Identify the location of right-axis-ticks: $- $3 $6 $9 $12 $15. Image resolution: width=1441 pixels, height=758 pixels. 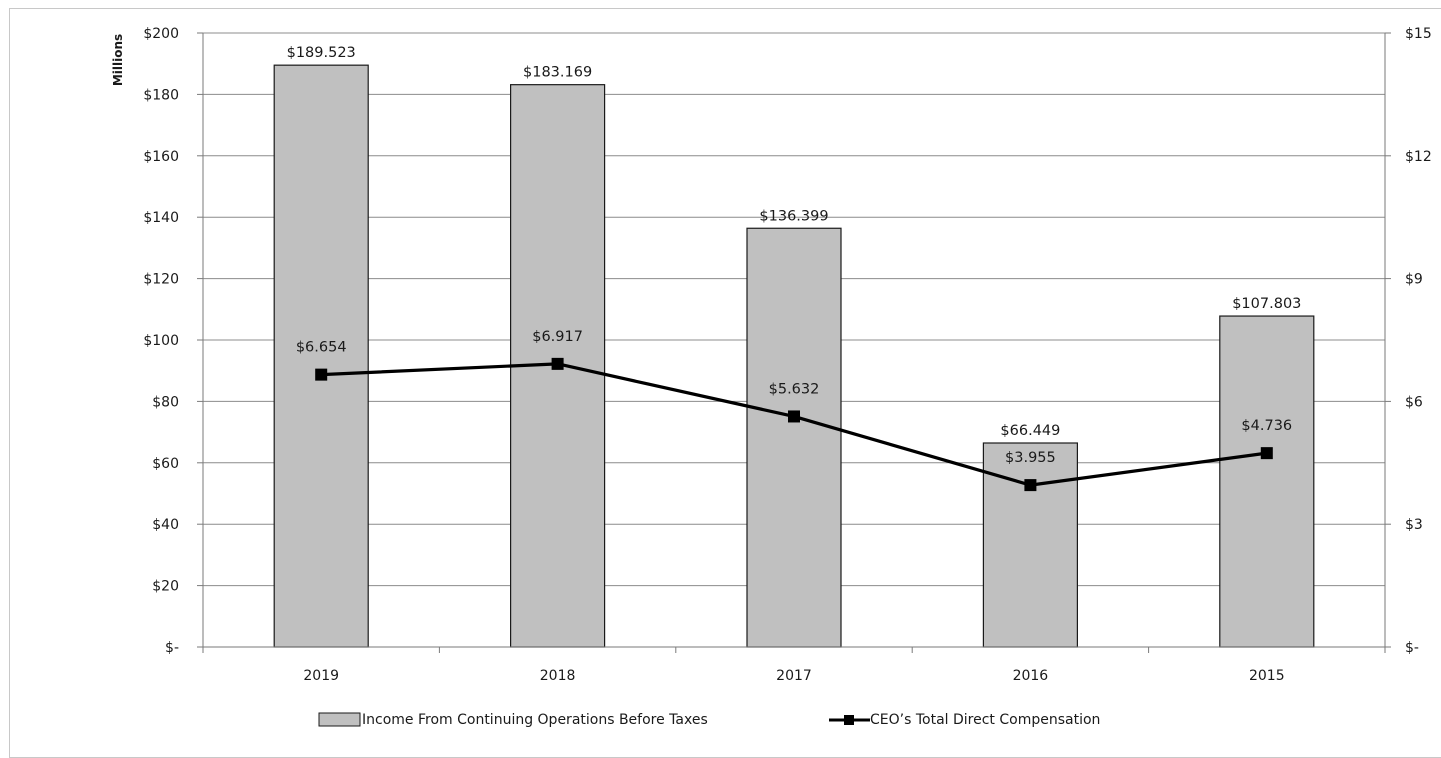
(1408, 341).